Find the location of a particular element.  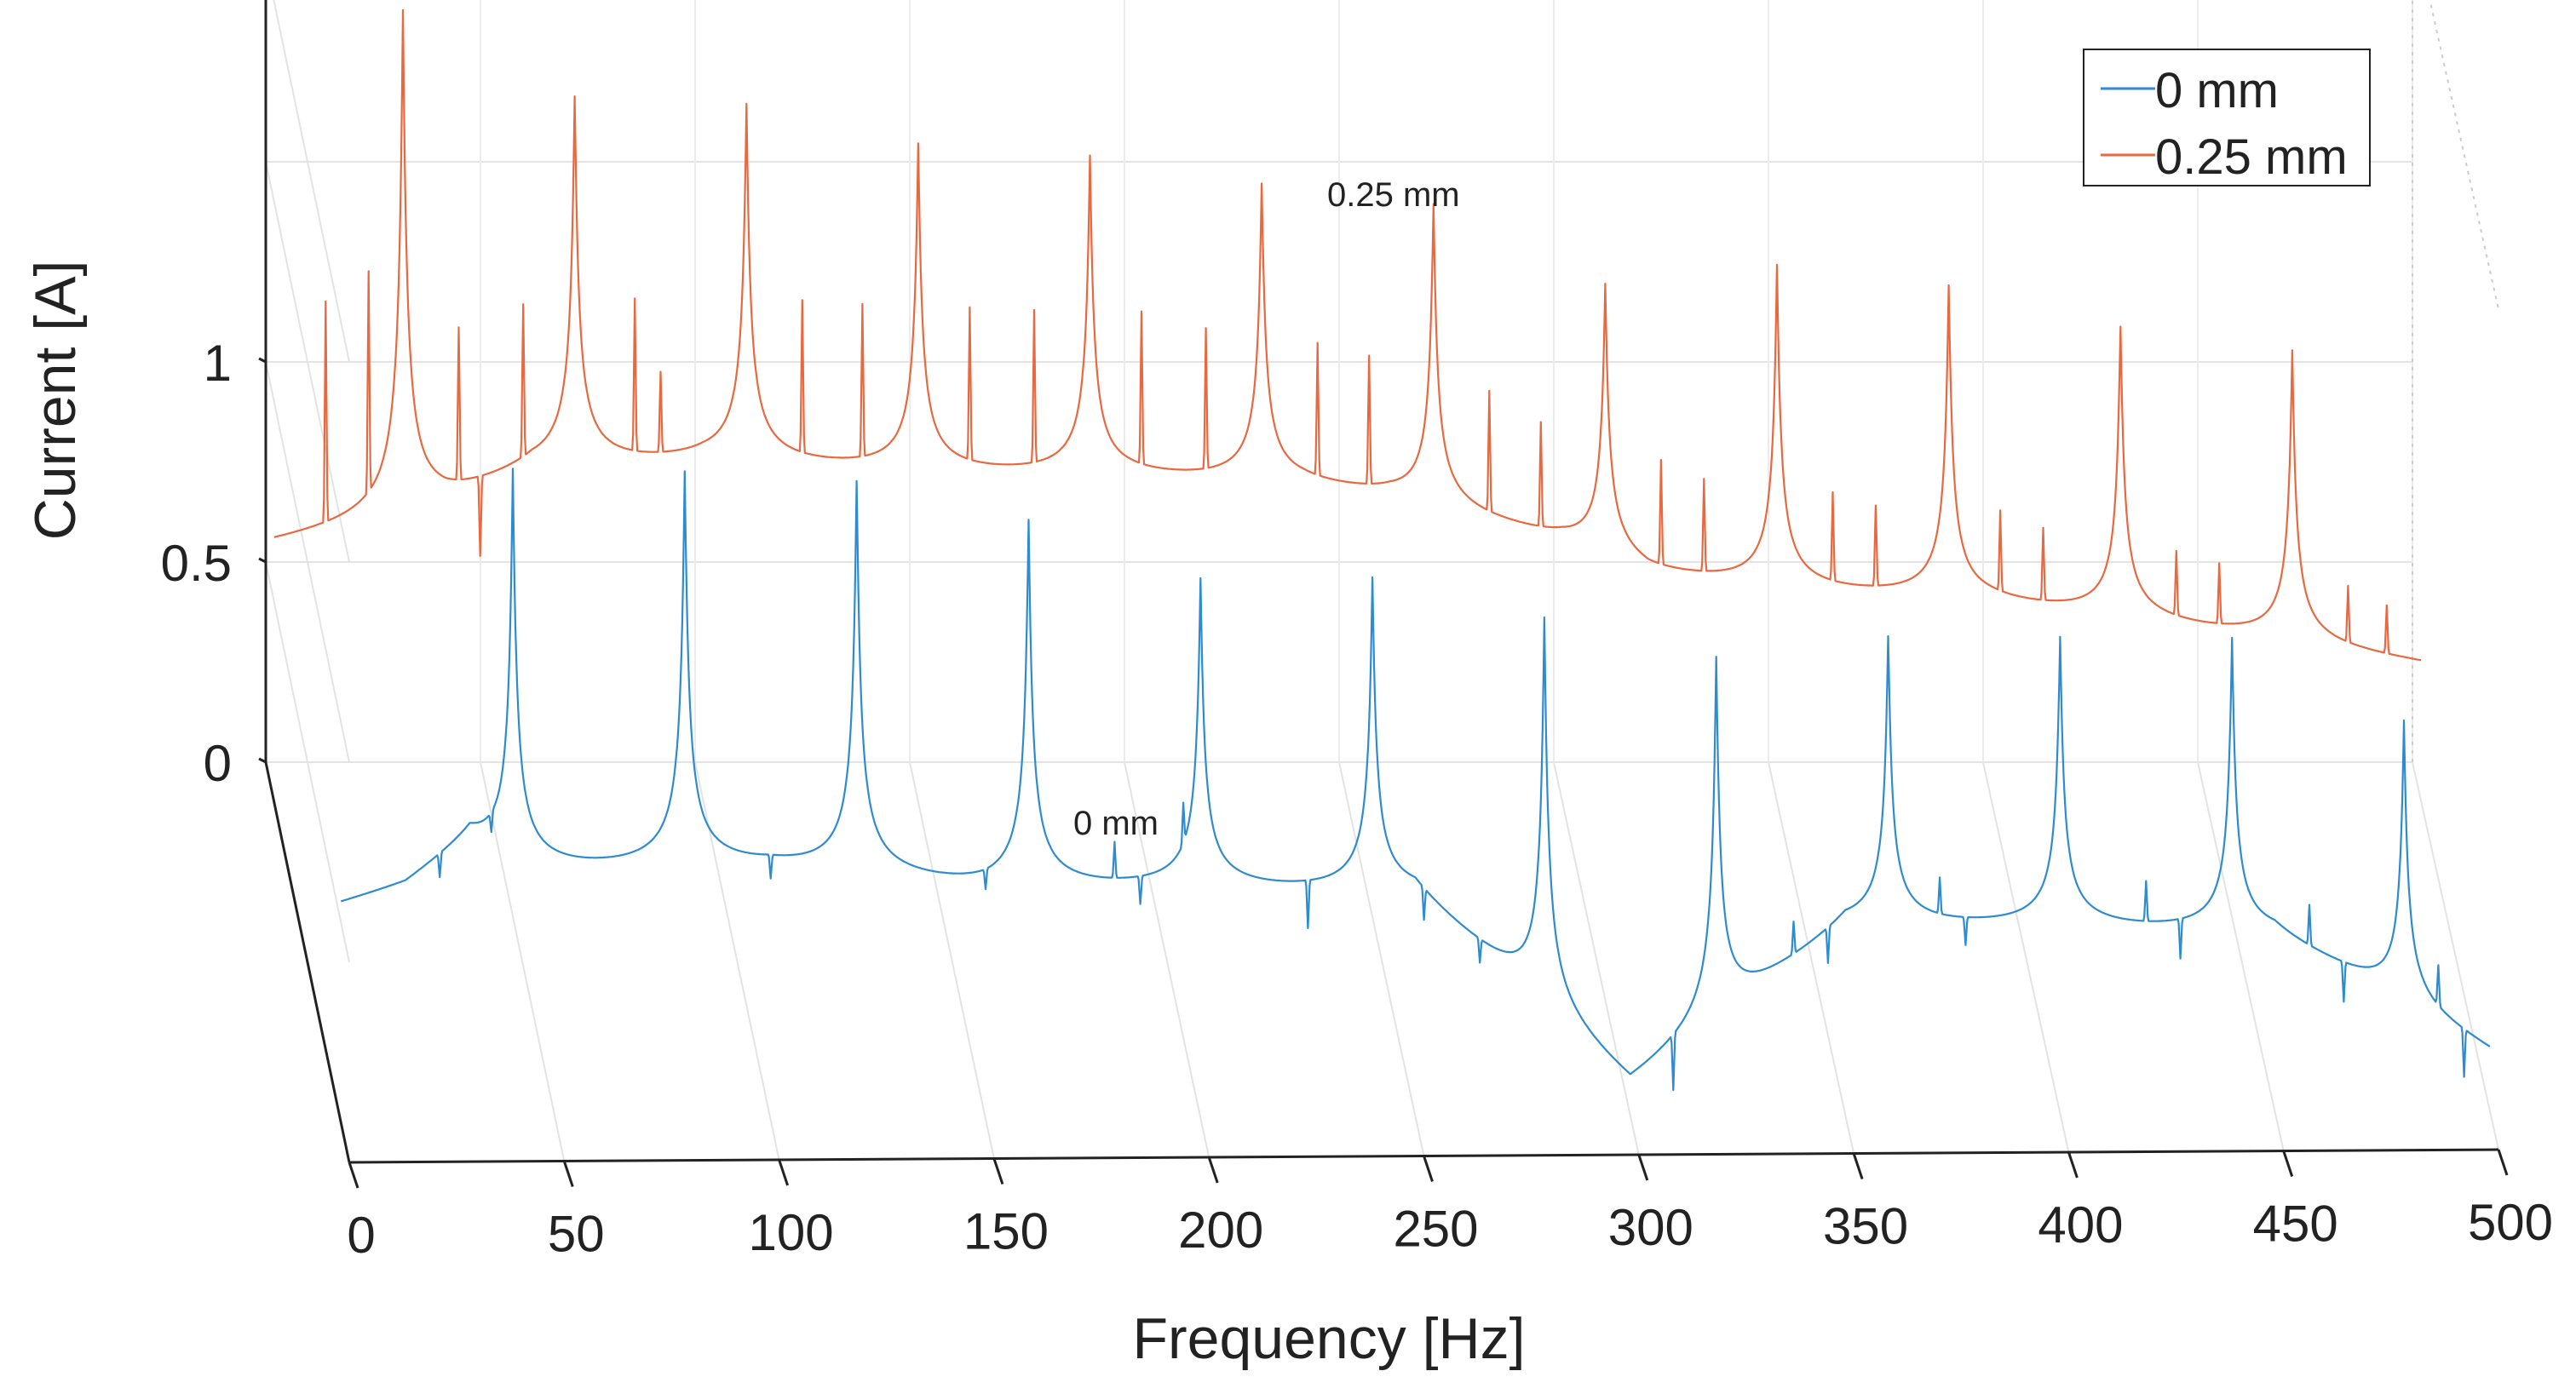

y-tick-label: 0.5 is located at coordinates (197, 563).